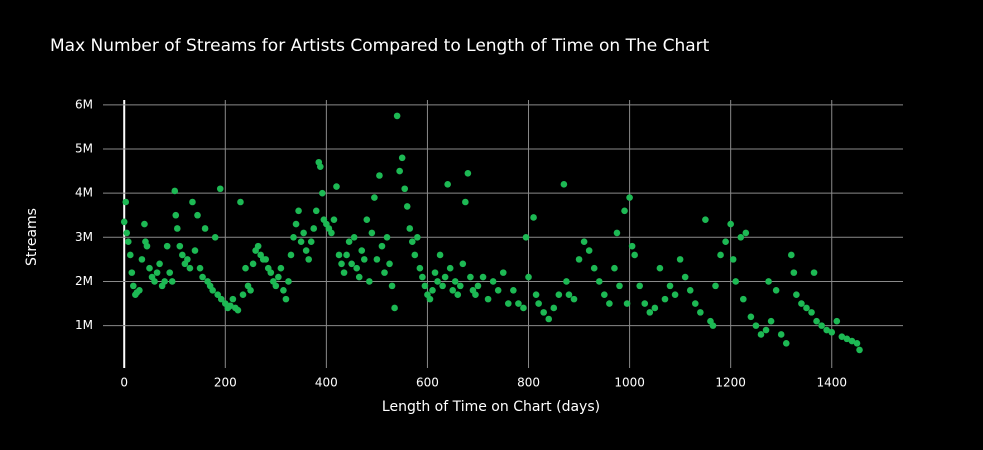  What do you see at coordinates (528, 383) in the screenshot?
I see `x-tick-label: 800` at bounding box center [528, 383].